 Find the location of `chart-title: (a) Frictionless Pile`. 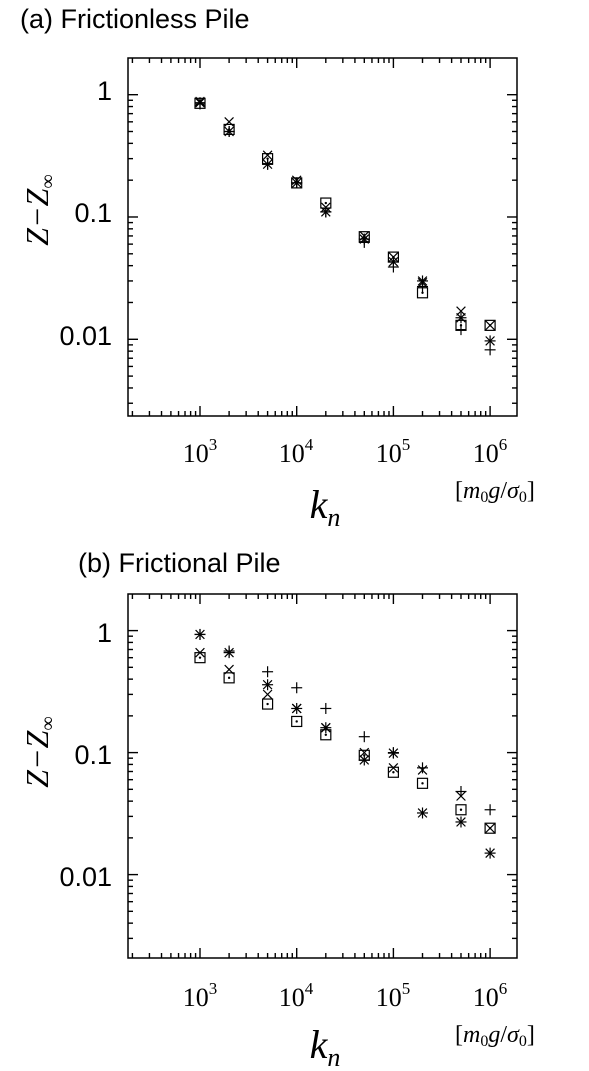

chart-title: (a) Frictionless Pile is located at coordinates (135, 19).